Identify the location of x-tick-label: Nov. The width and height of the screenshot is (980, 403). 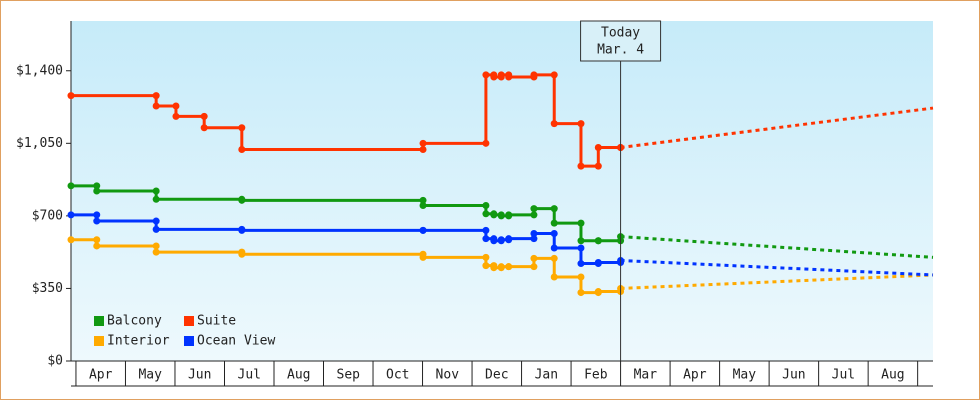
(448, 375).